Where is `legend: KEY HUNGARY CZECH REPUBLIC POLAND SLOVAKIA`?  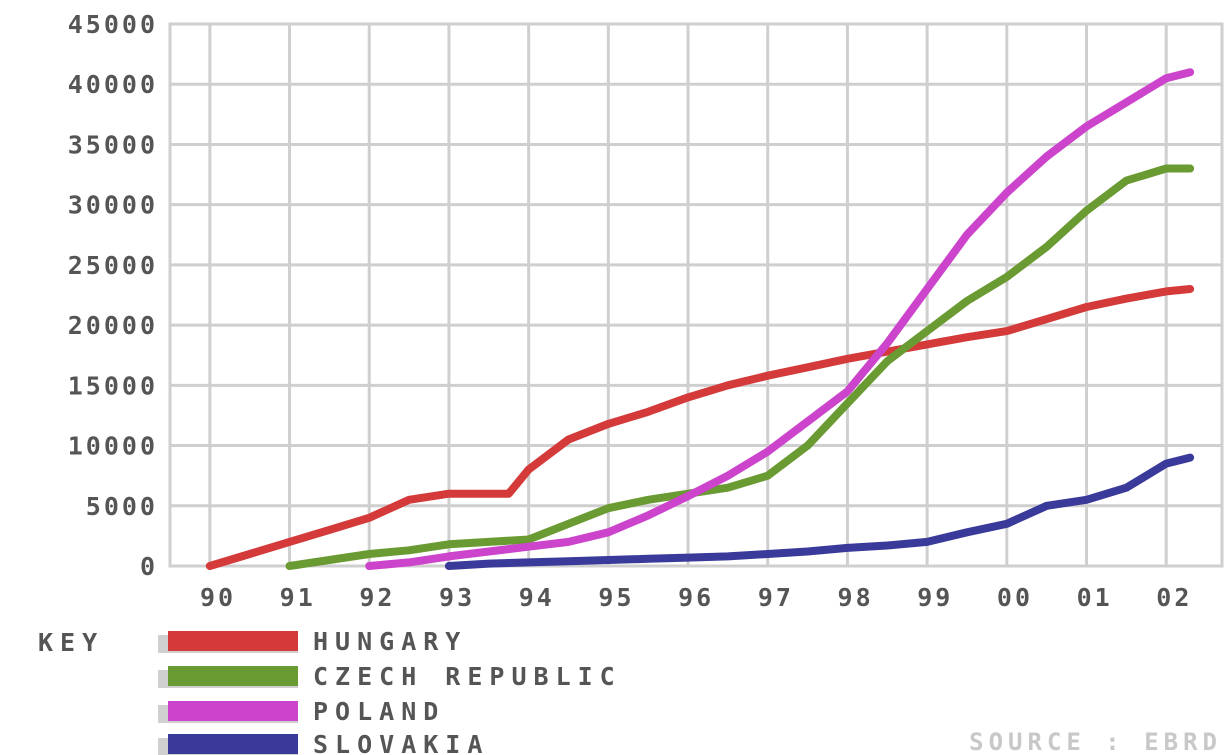 legend: KEY HUNGARY CZECH REPUBLIC POLAND SLOVAKIA is located at coordinates (330, 691).